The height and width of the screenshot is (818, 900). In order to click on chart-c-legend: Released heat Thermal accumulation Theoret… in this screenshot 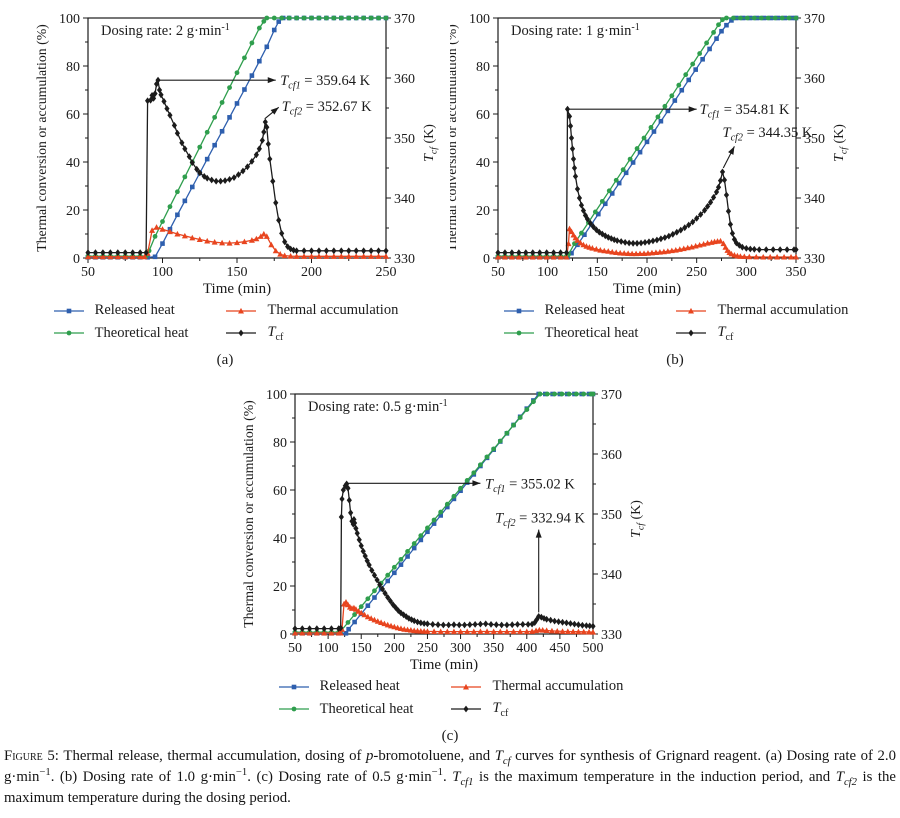, I will do `click(450, 698)`.